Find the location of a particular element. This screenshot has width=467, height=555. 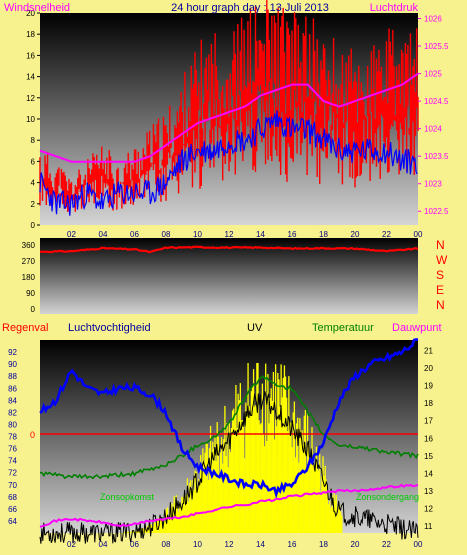

temperature-tick-label: 19 is located at coordinates (428, 386).